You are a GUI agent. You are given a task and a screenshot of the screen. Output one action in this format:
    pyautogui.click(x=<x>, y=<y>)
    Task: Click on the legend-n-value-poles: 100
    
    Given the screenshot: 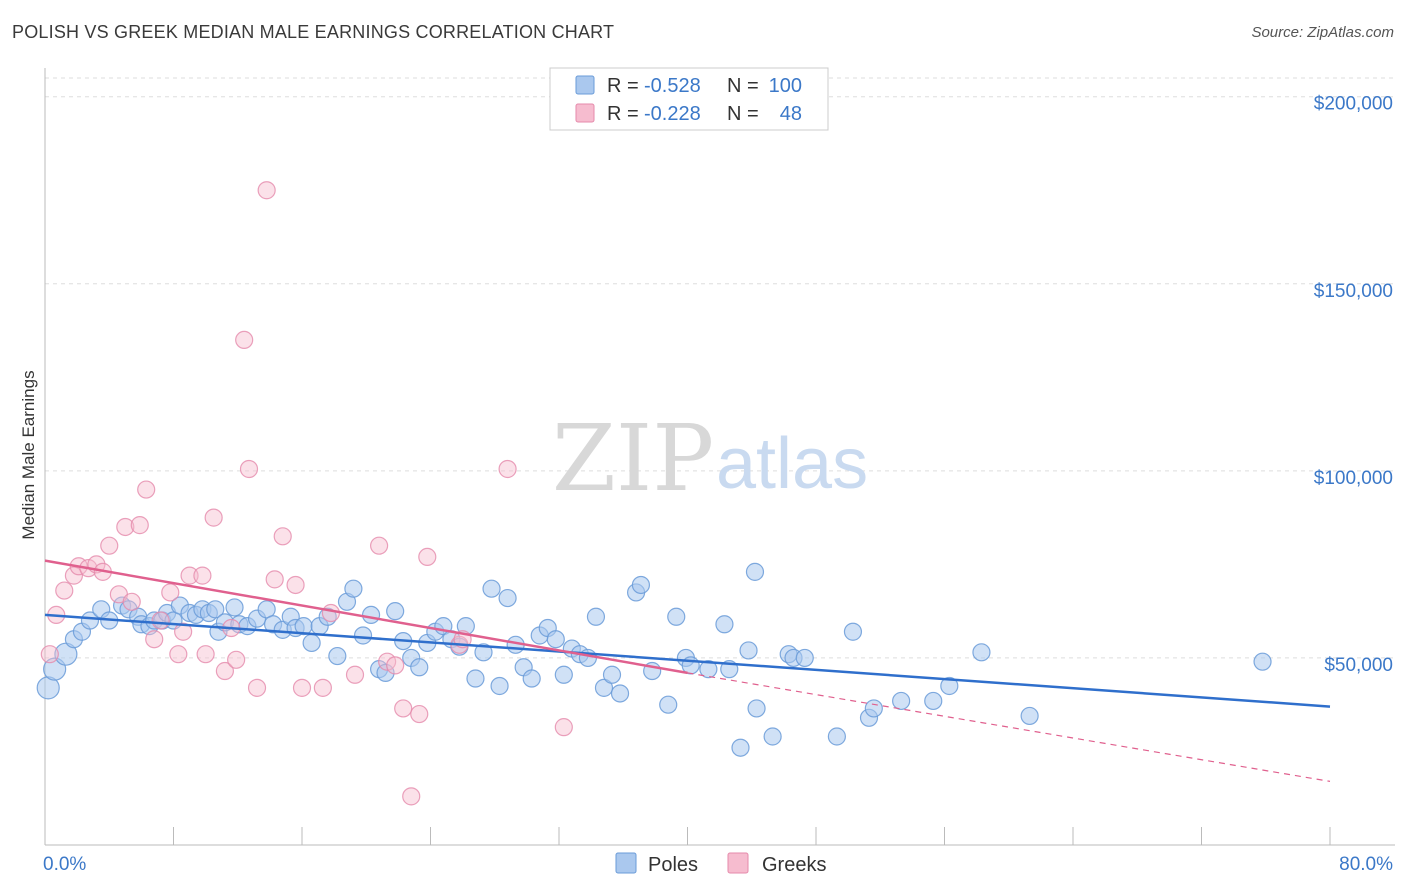 What is the action you would take?
    pyautogui.click(x=785, y=86)
    